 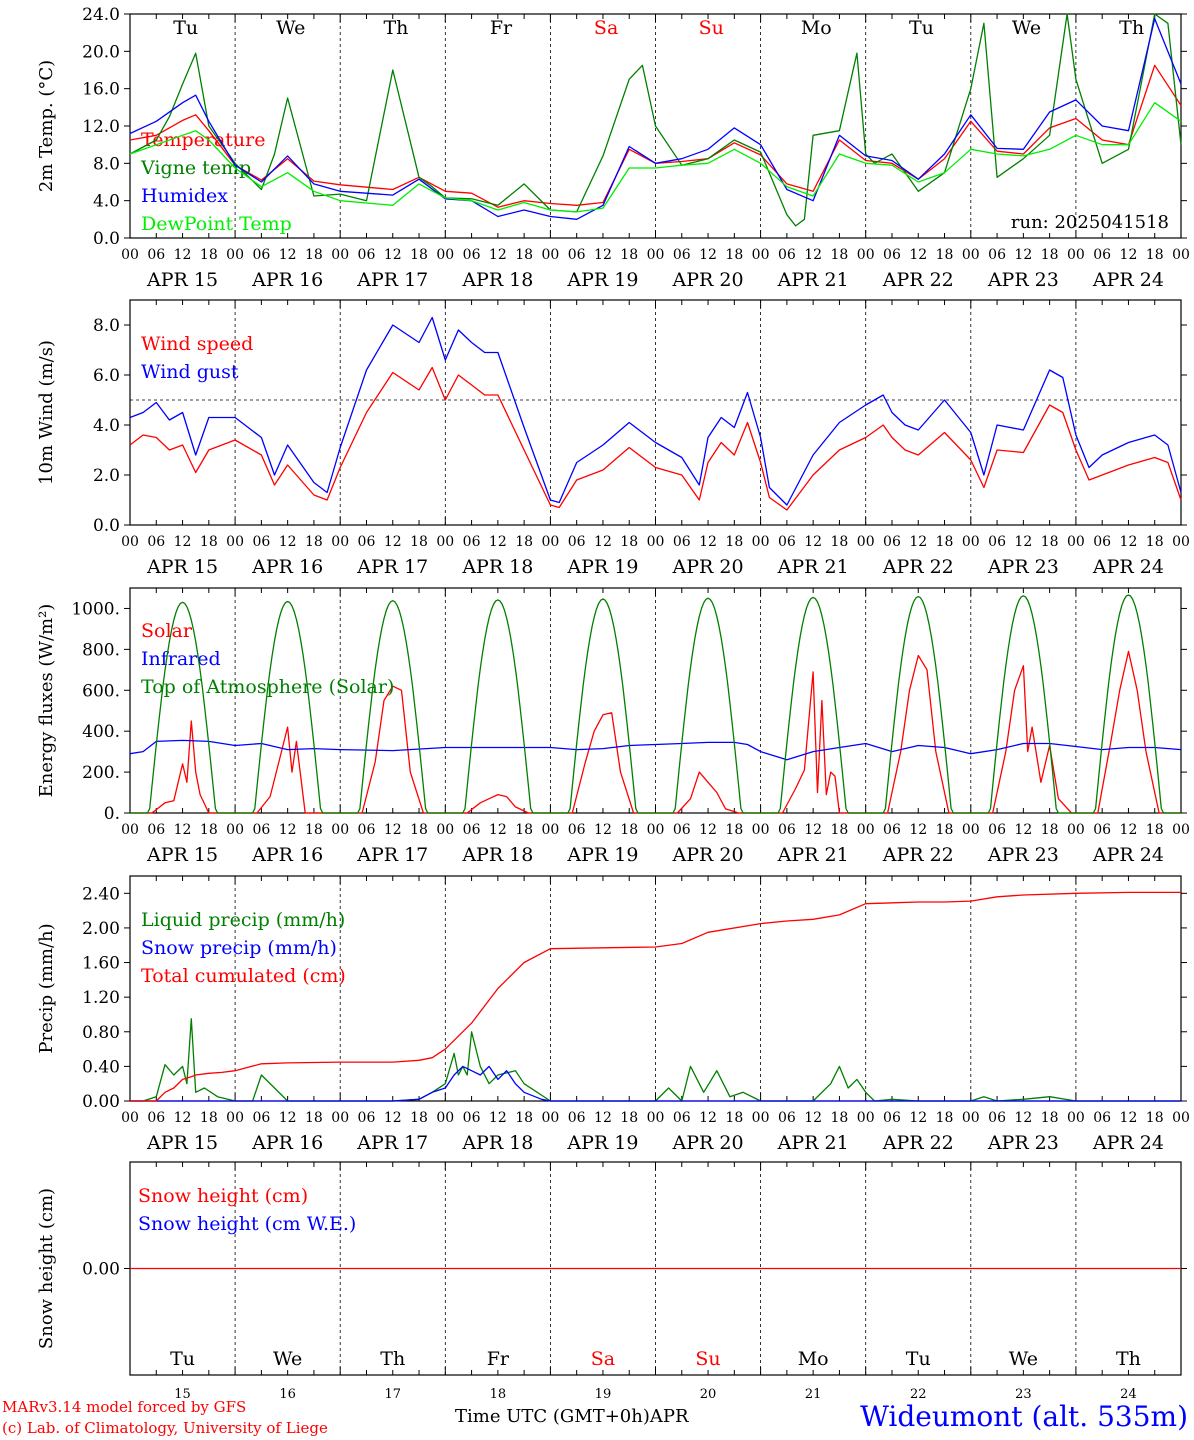 What do you see at coordinates (243, 920) in the screenshot?
I see `legend-entry: Liquid precip (mm/h)` at bounding box center [243, 920].